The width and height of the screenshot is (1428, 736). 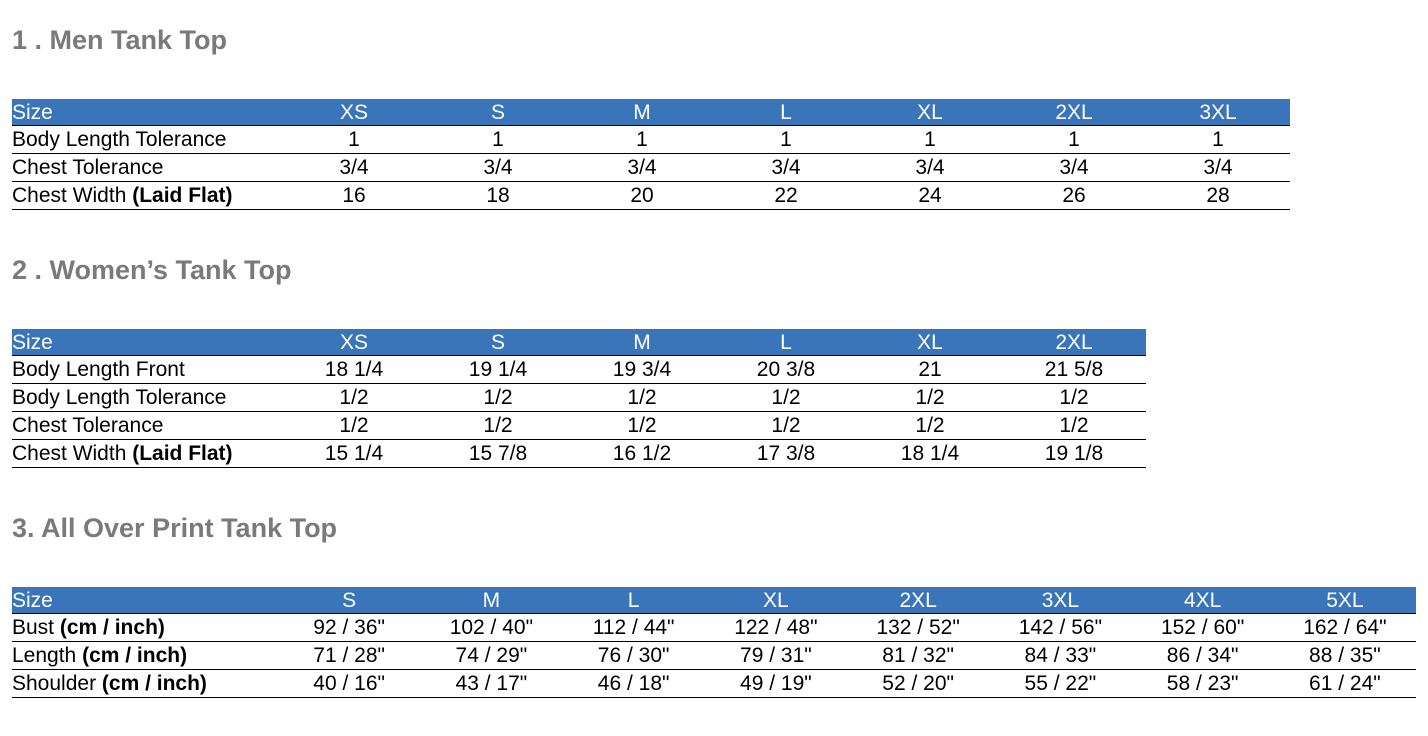 What do you see at coordinates (120, 40) in the screenshot?
I see `section-title: 1 . Men Tank Top` at bounding box center [120, 40].